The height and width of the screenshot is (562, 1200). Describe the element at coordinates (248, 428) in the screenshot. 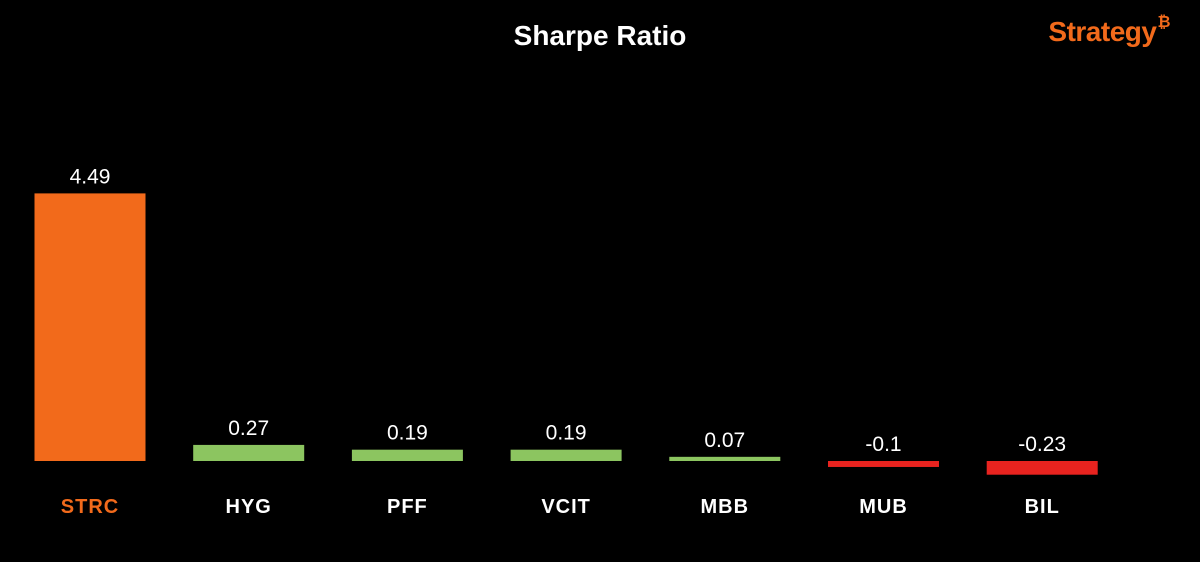

I see `value-label-hyg: 0.27` at that location.